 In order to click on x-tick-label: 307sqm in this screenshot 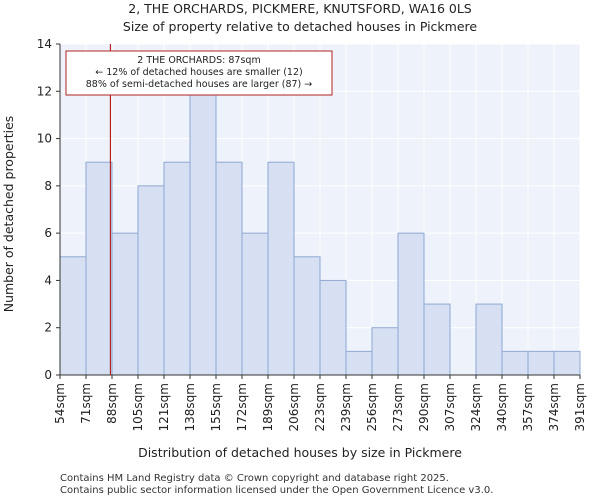, I will do `click(450, 407)`.